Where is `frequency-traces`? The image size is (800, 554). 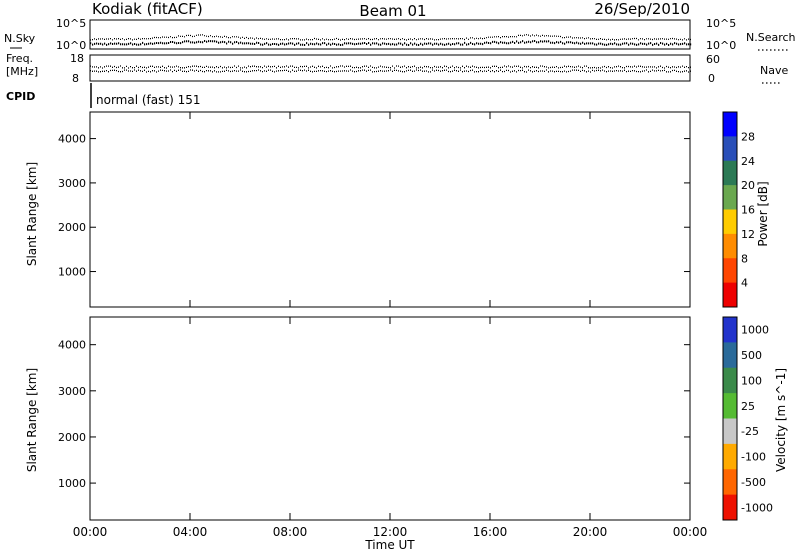 frequency-traces is located at coordinates (390, 69).